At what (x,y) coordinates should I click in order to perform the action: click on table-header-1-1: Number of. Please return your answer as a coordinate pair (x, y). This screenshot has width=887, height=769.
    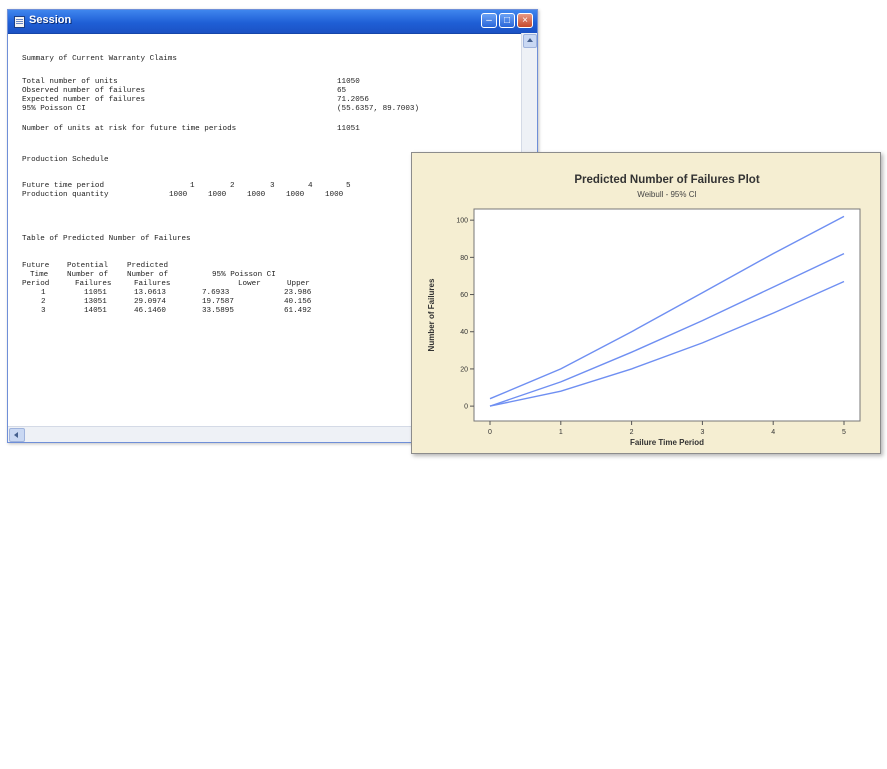
    Looking at the image, I should click on (88, 275).